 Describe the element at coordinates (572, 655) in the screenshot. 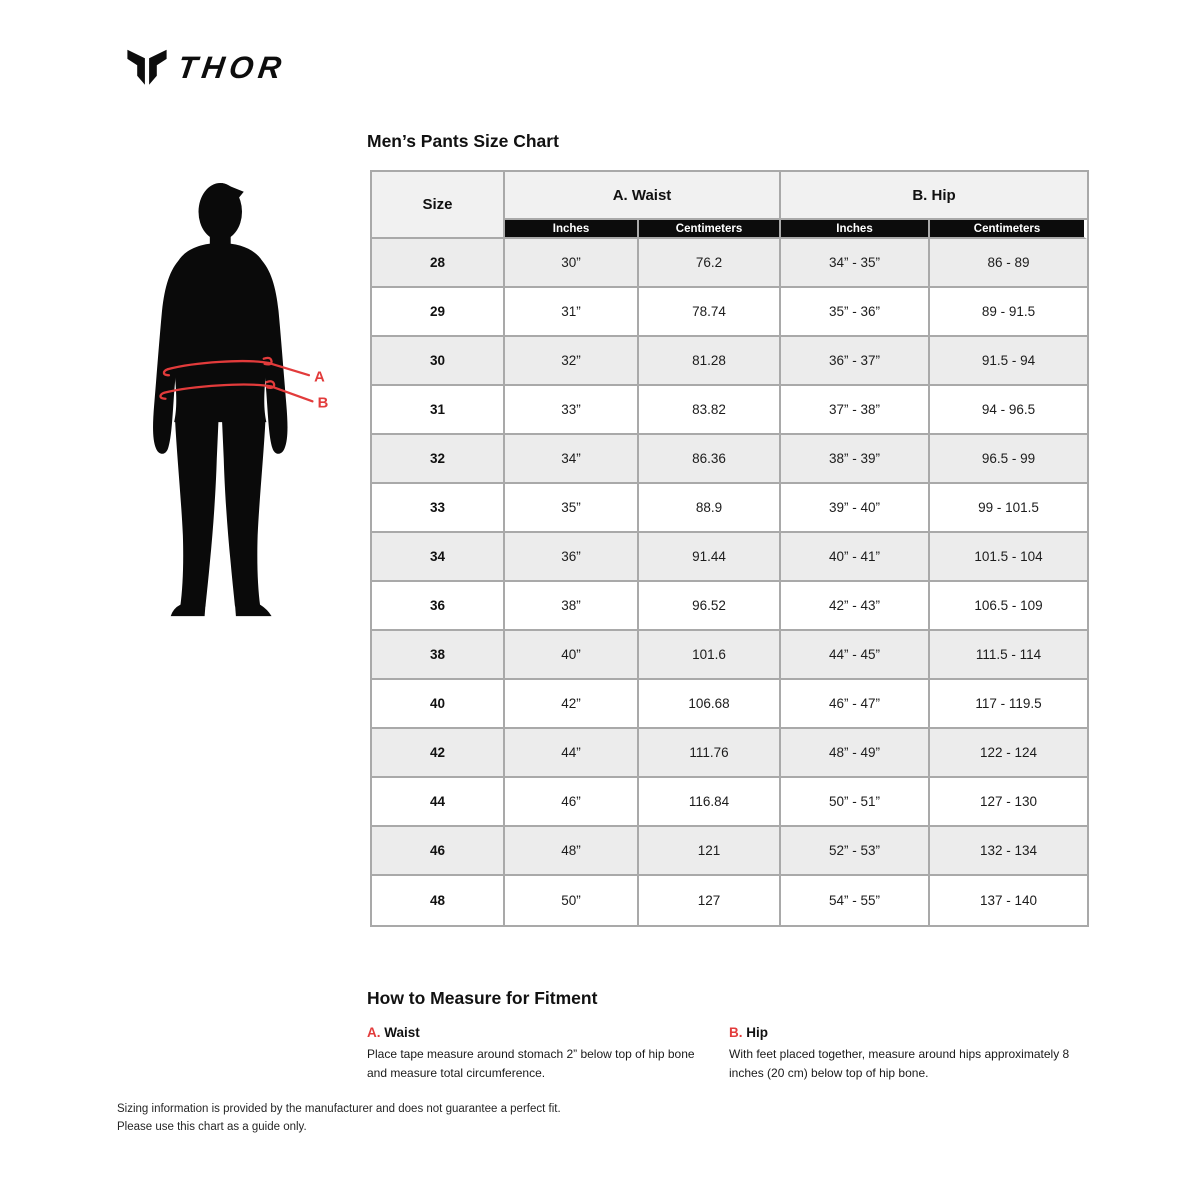

I see `cell-waist_in: 40”` at that location.